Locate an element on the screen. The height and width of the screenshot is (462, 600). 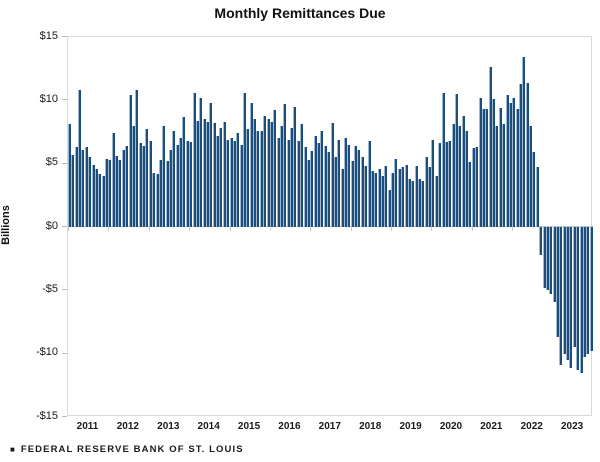
year-label: 2016 is located at coordinates (289, 426).